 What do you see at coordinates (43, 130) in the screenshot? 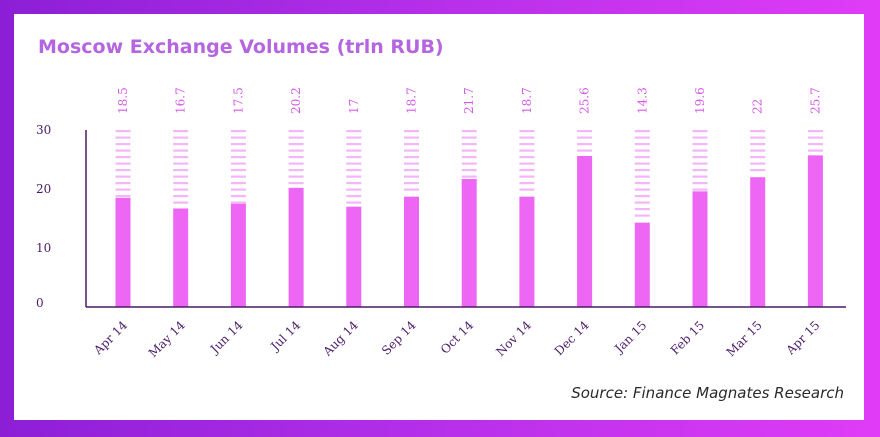
I see `y-tick-label: 30` at bounding box center [43, 130].